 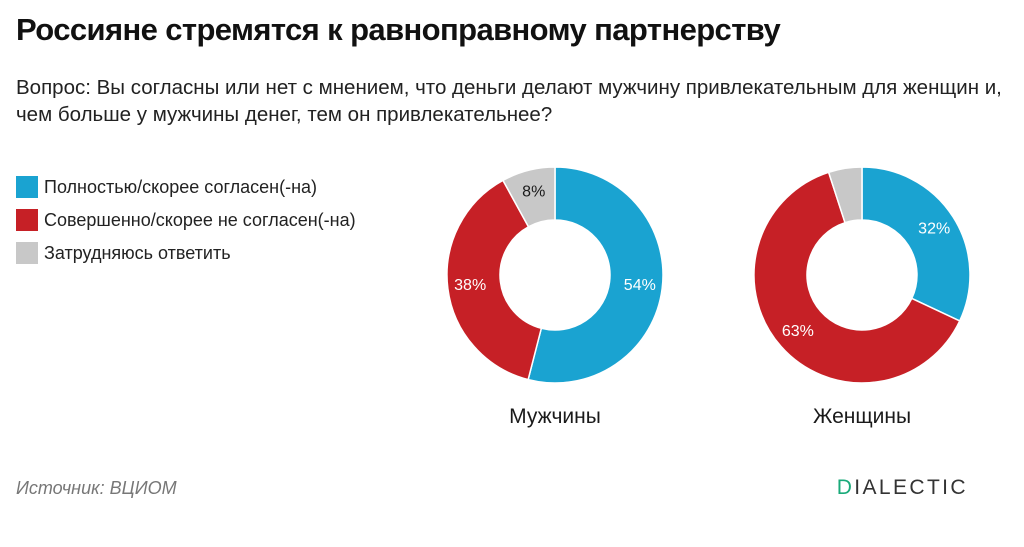 What do you see at coordinates (555, 416) in the screenshot?
I see `group-label-men: Мужчины` at bounding box center [555, 416].